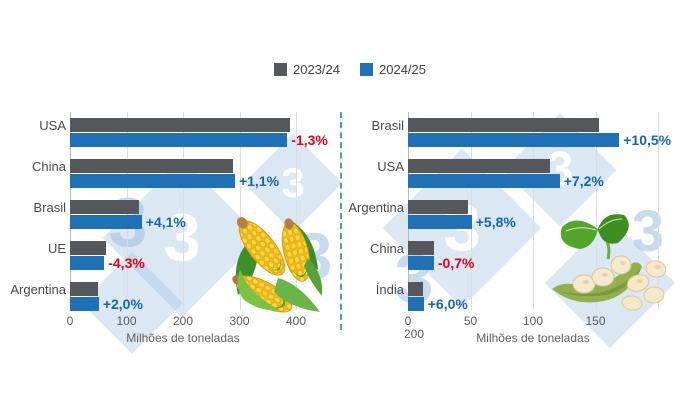 The image size is (700, 400). Describe the element at coordinates (595, 321) in the screenshot. I see `x-tick-150: 150` at that location.